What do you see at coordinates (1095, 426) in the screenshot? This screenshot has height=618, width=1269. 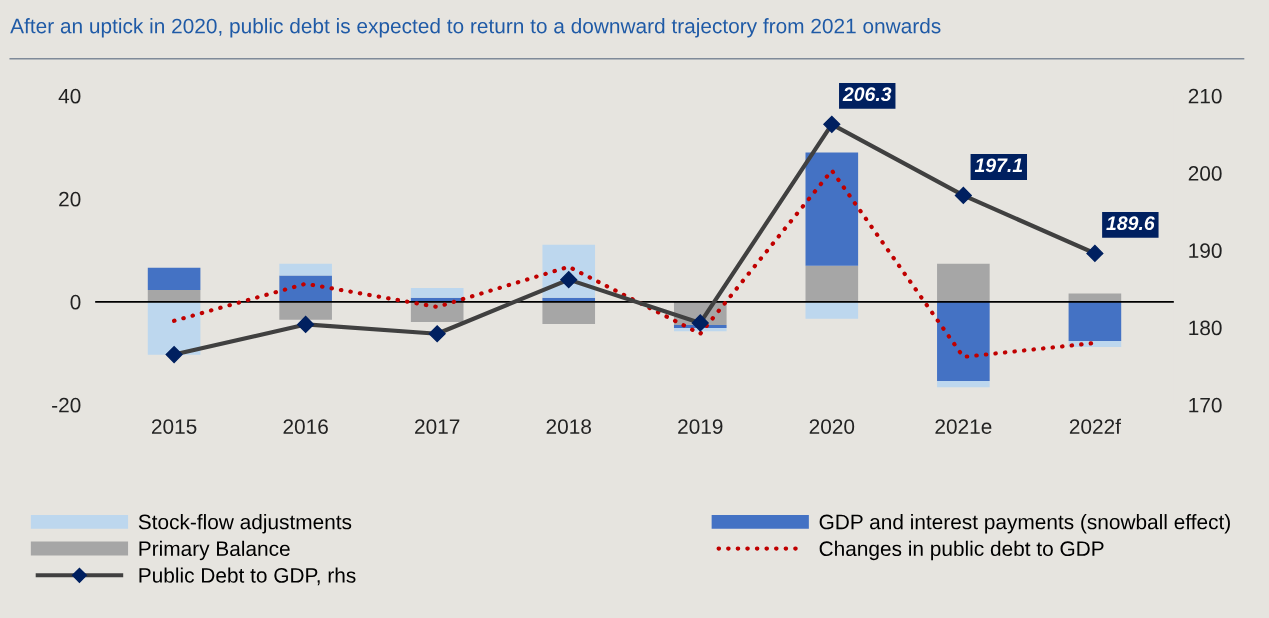 I see `x-tick-label: 2022f` at bounding box center [1095, 426].